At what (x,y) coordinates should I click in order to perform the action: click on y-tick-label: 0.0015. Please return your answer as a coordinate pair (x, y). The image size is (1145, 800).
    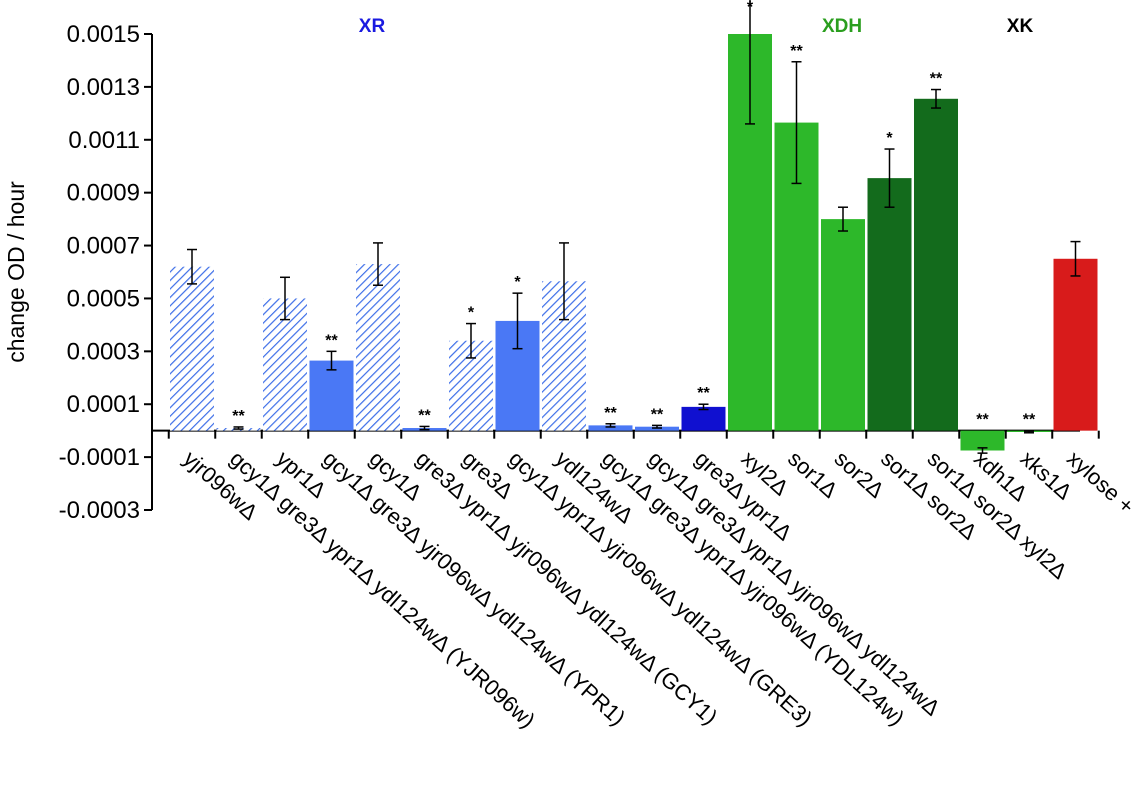
    Looking at the image, I should click on (103, 34).